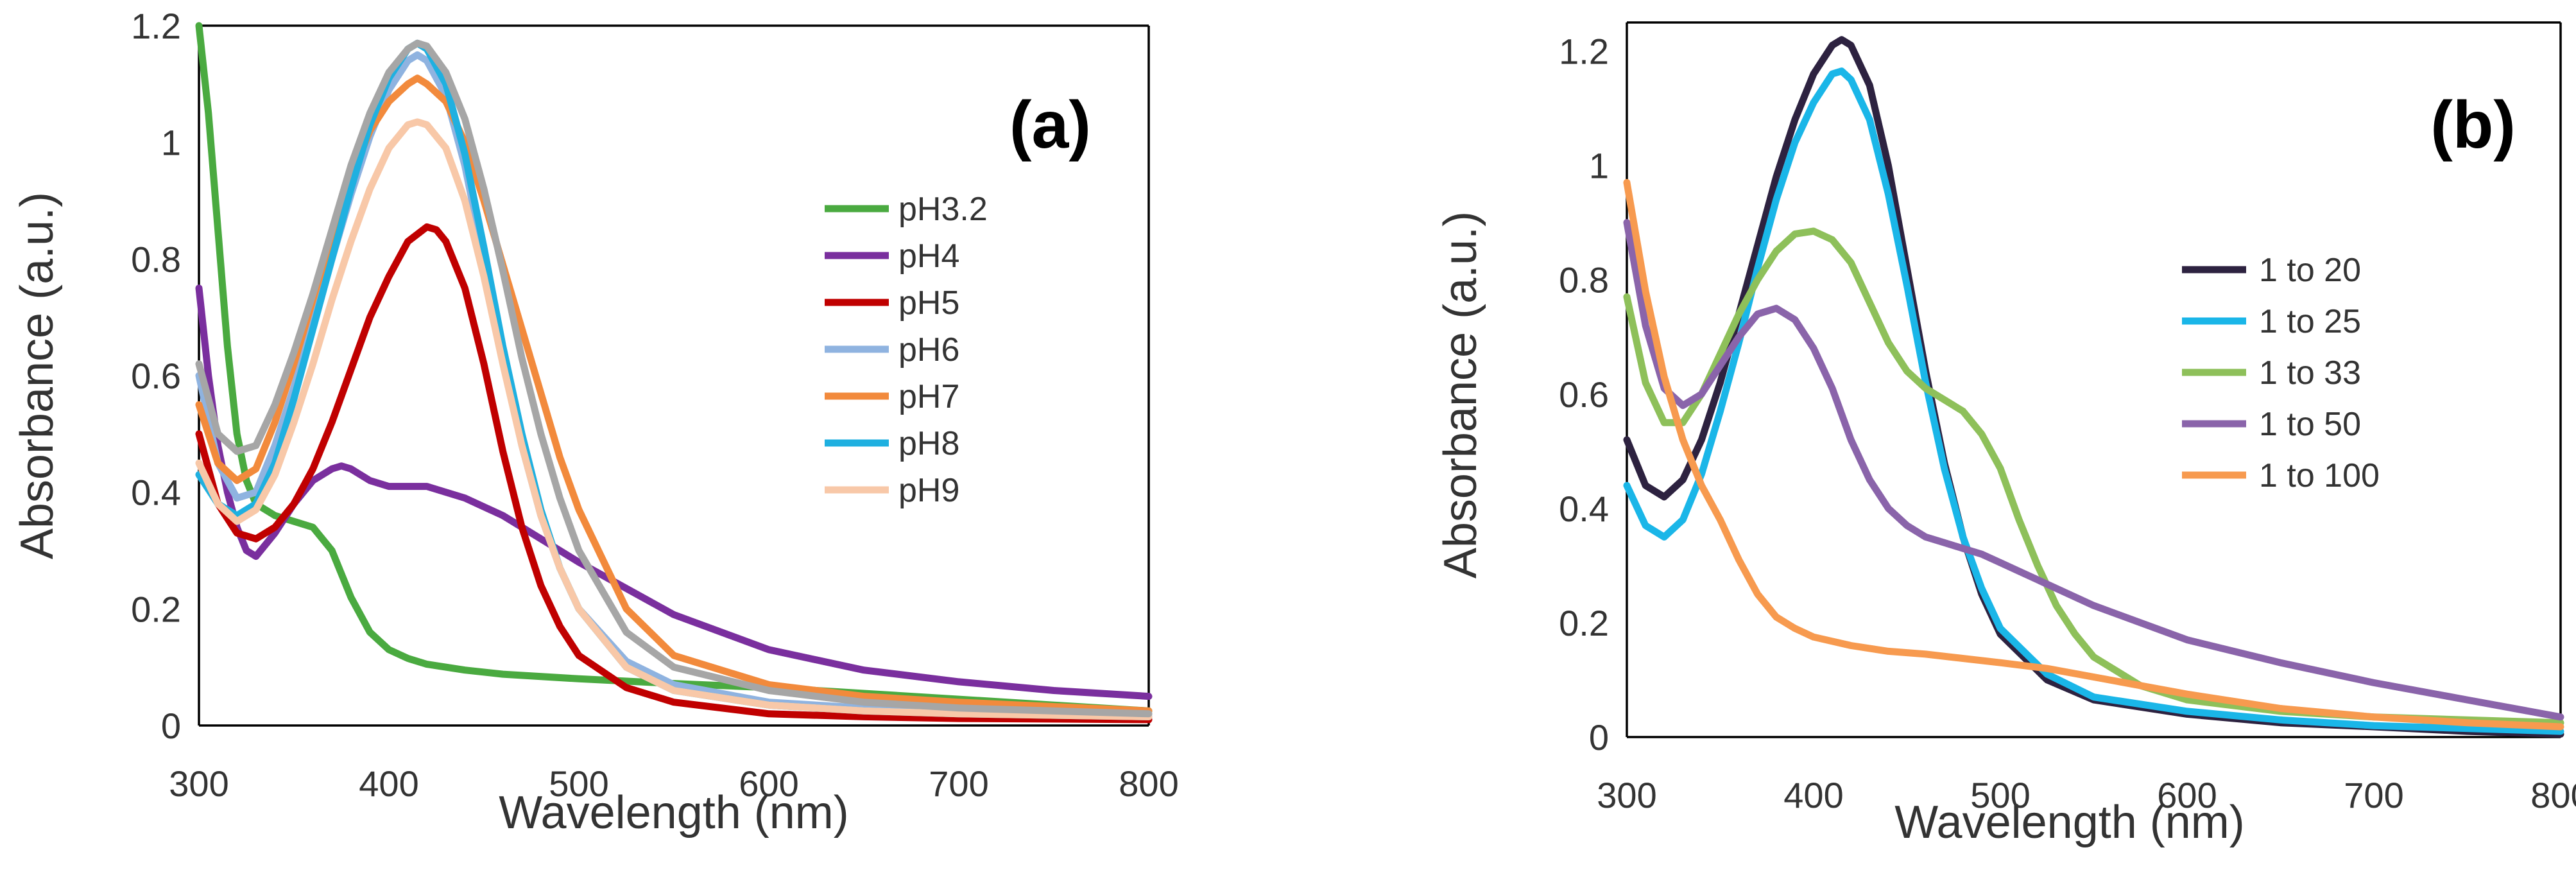  Describe the element at coordinates (2310, 321) in the screenshot. I see `legend-b-label-1-to-25: 1 to 25` at that location.